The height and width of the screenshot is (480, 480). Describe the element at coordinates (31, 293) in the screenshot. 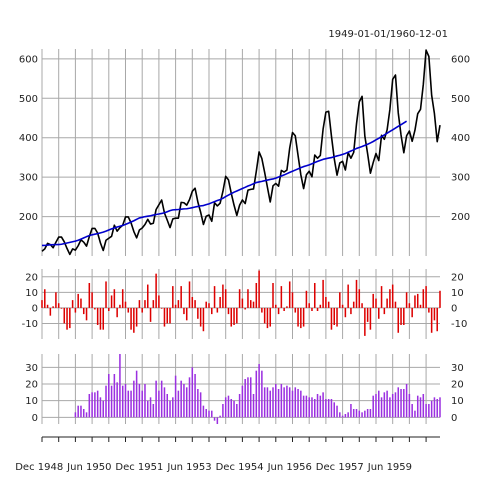

I see `residual-y-tick-label-left: 10` at that location.